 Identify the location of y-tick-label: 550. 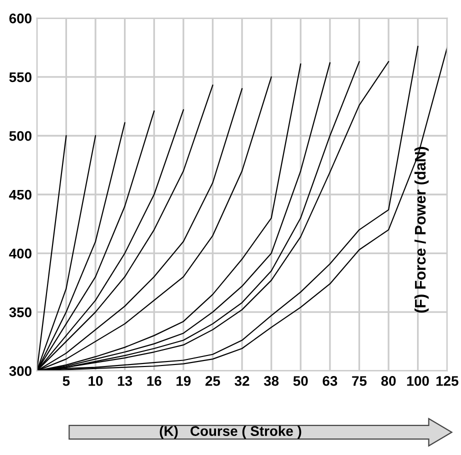
(20, 77).